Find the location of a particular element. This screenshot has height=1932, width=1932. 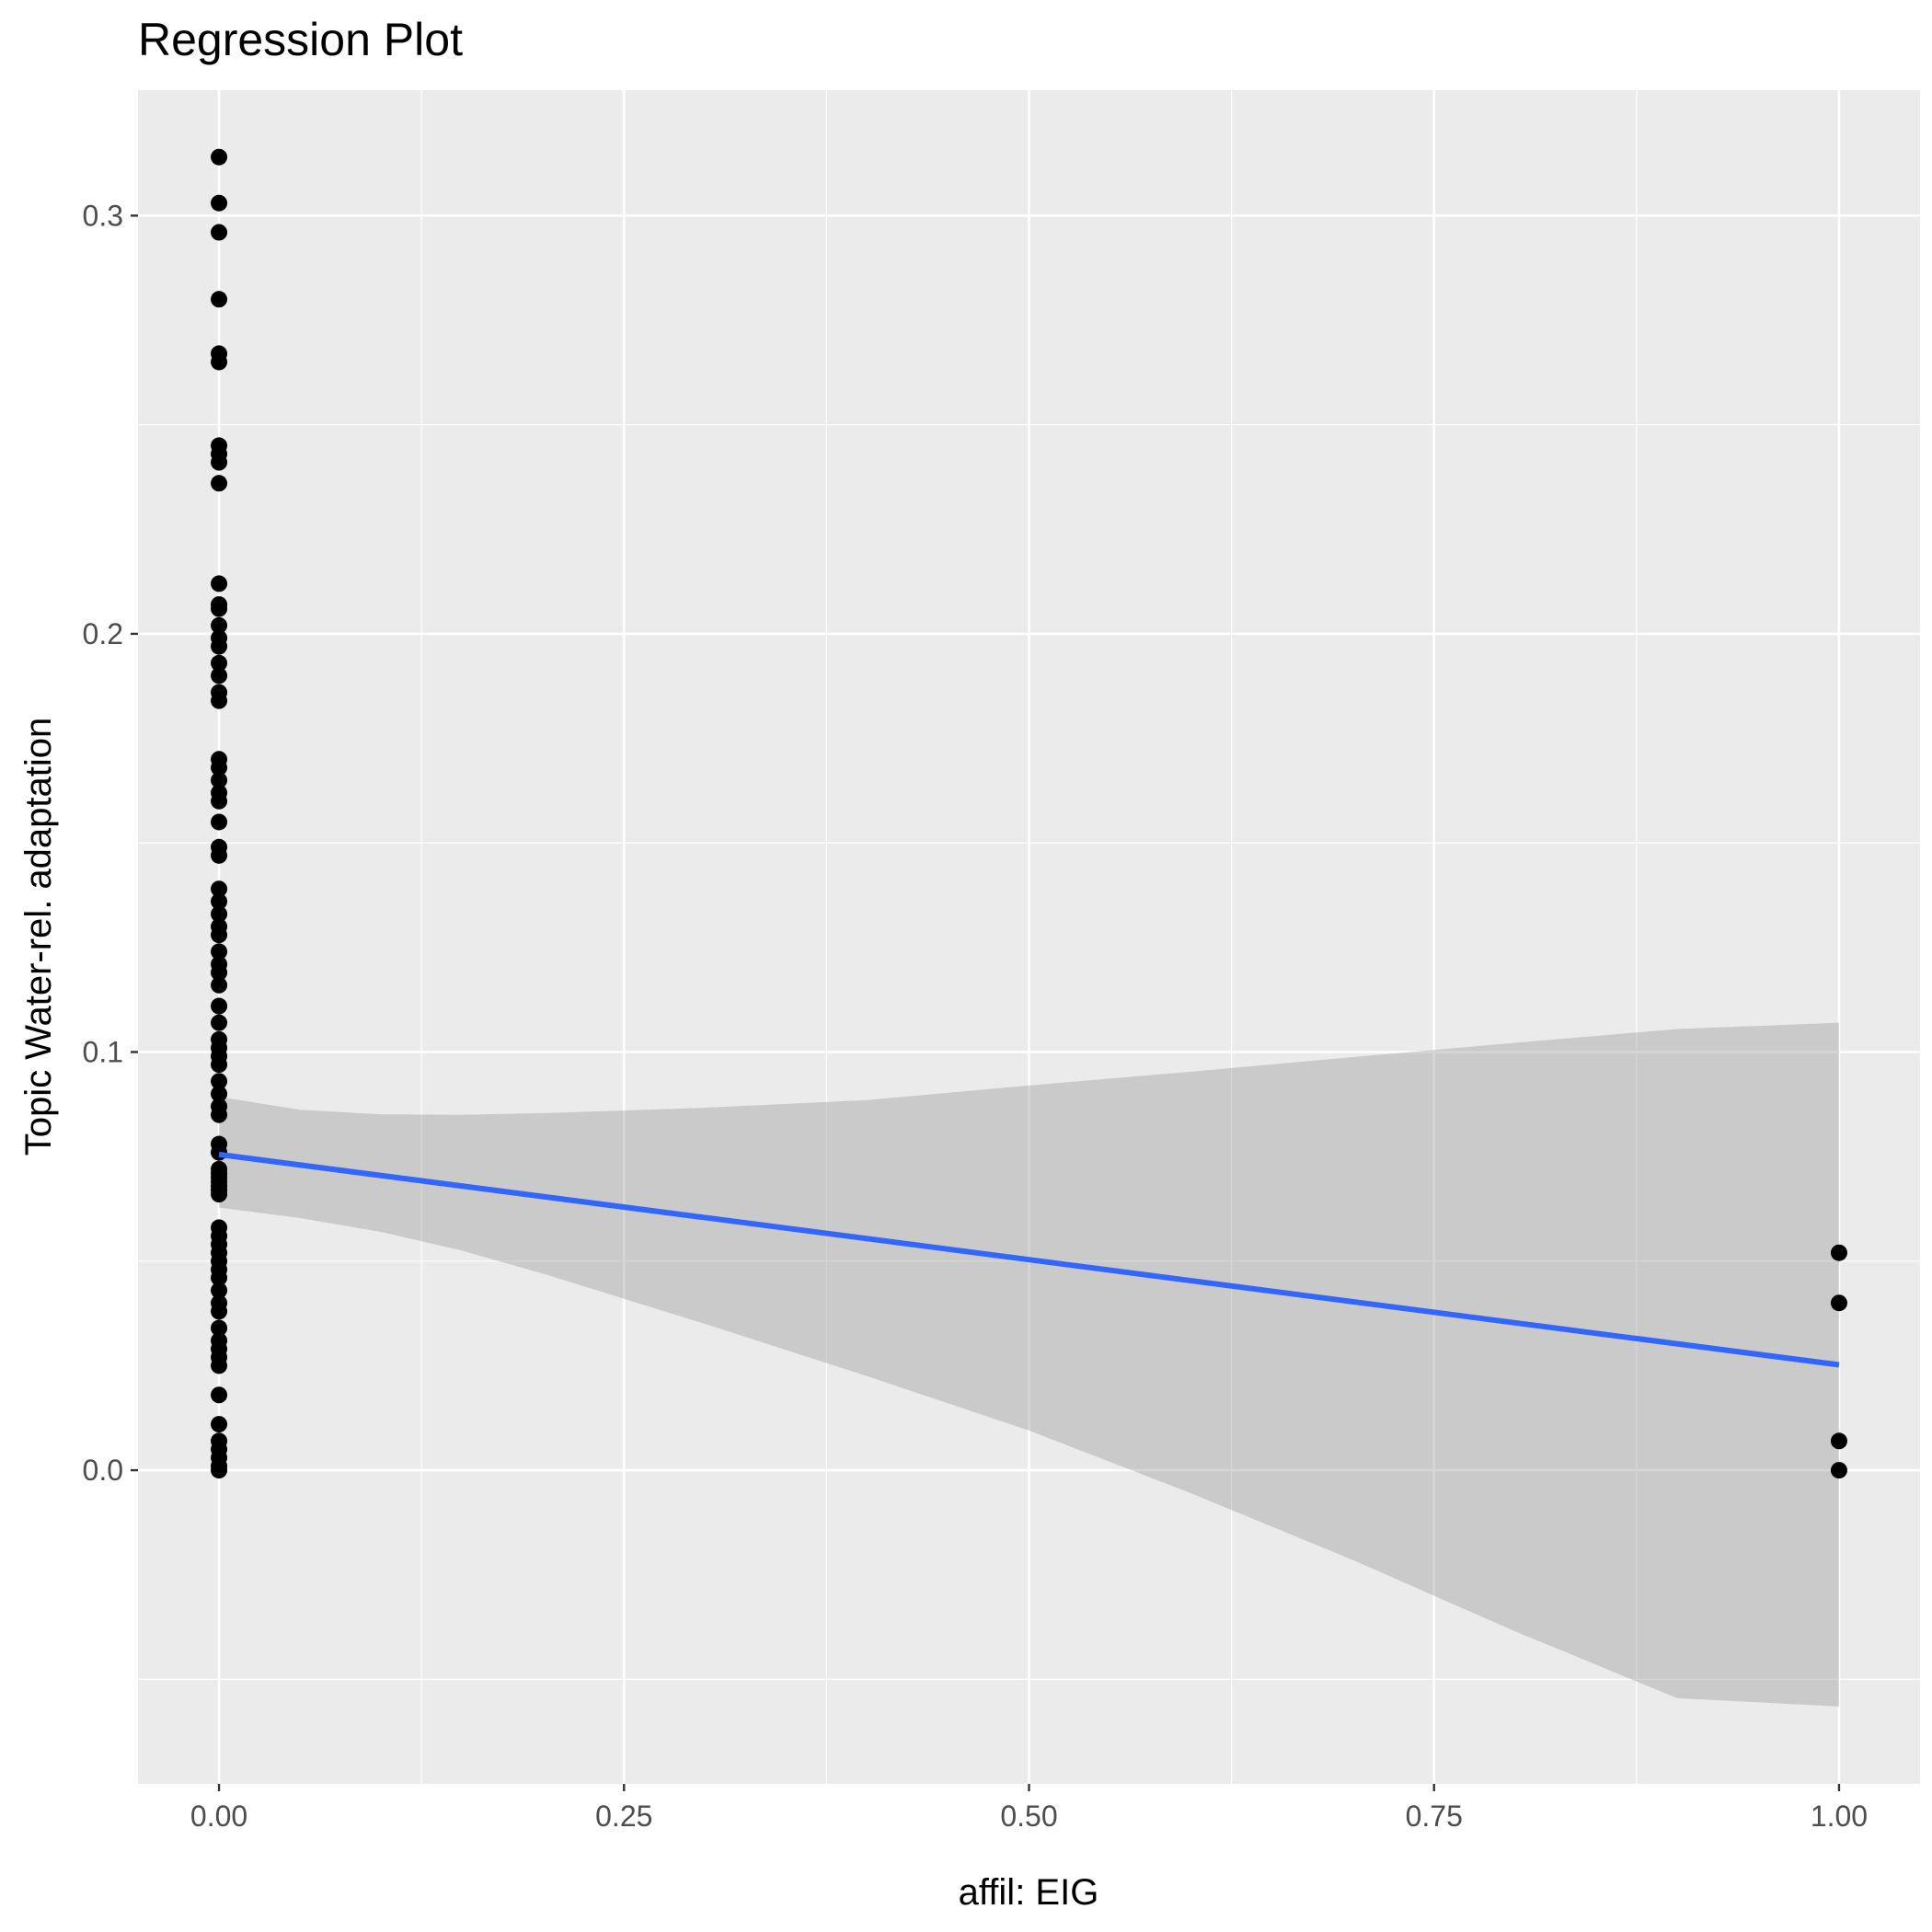

y-axis-ticks: 0.0 0.1 0.2 0.3 is located at coordinates (110, 843).